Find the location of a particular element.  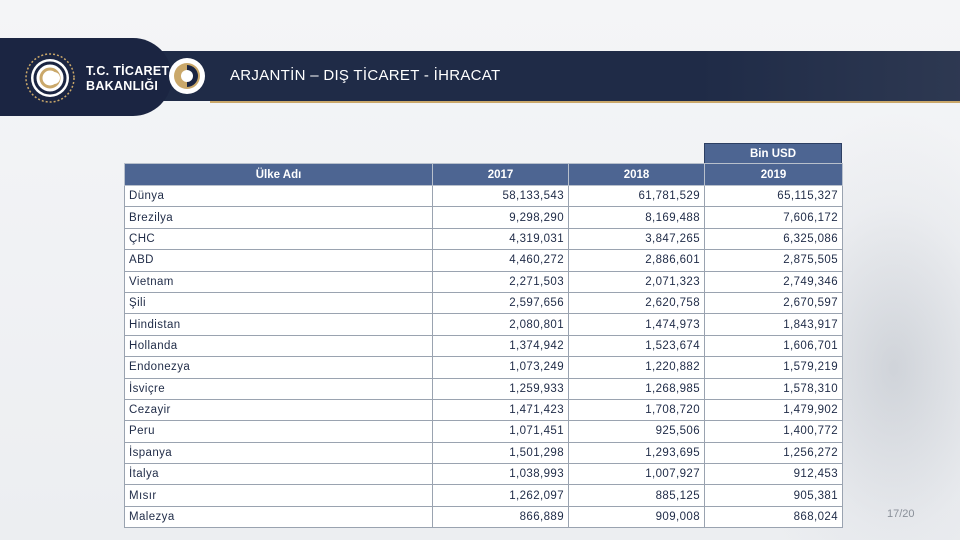

header-fade is located at coordinates (830, 76).